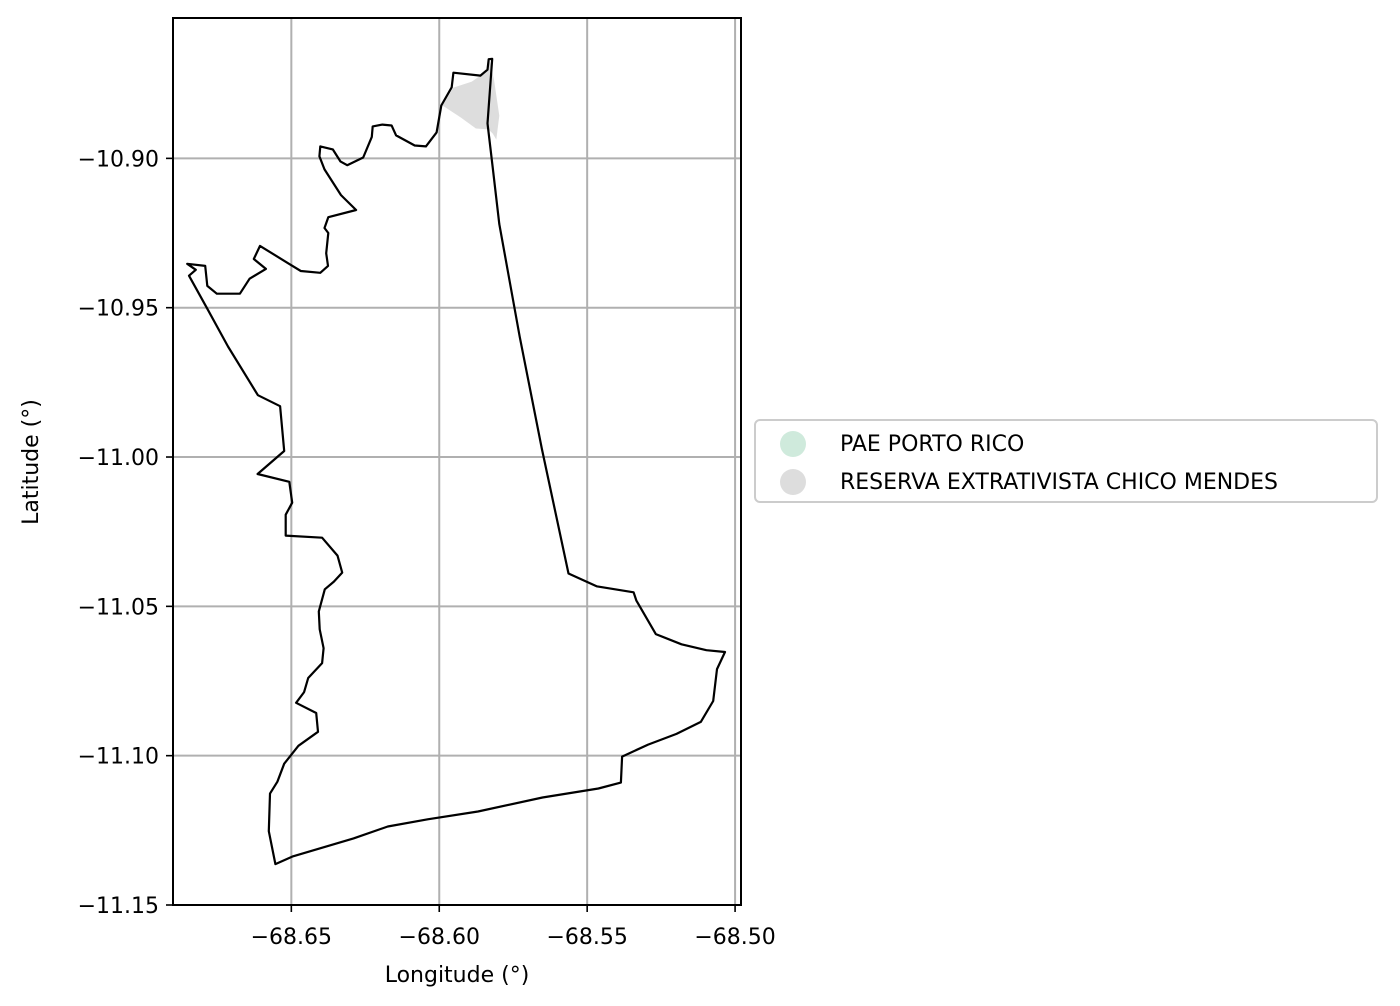 The height and width of the screenshot is (1006, 1400). What do you see at coordinates (291, 937) in the screenshot?
I see `x-tick-label: −68.65` at bounding box center [291, 937].